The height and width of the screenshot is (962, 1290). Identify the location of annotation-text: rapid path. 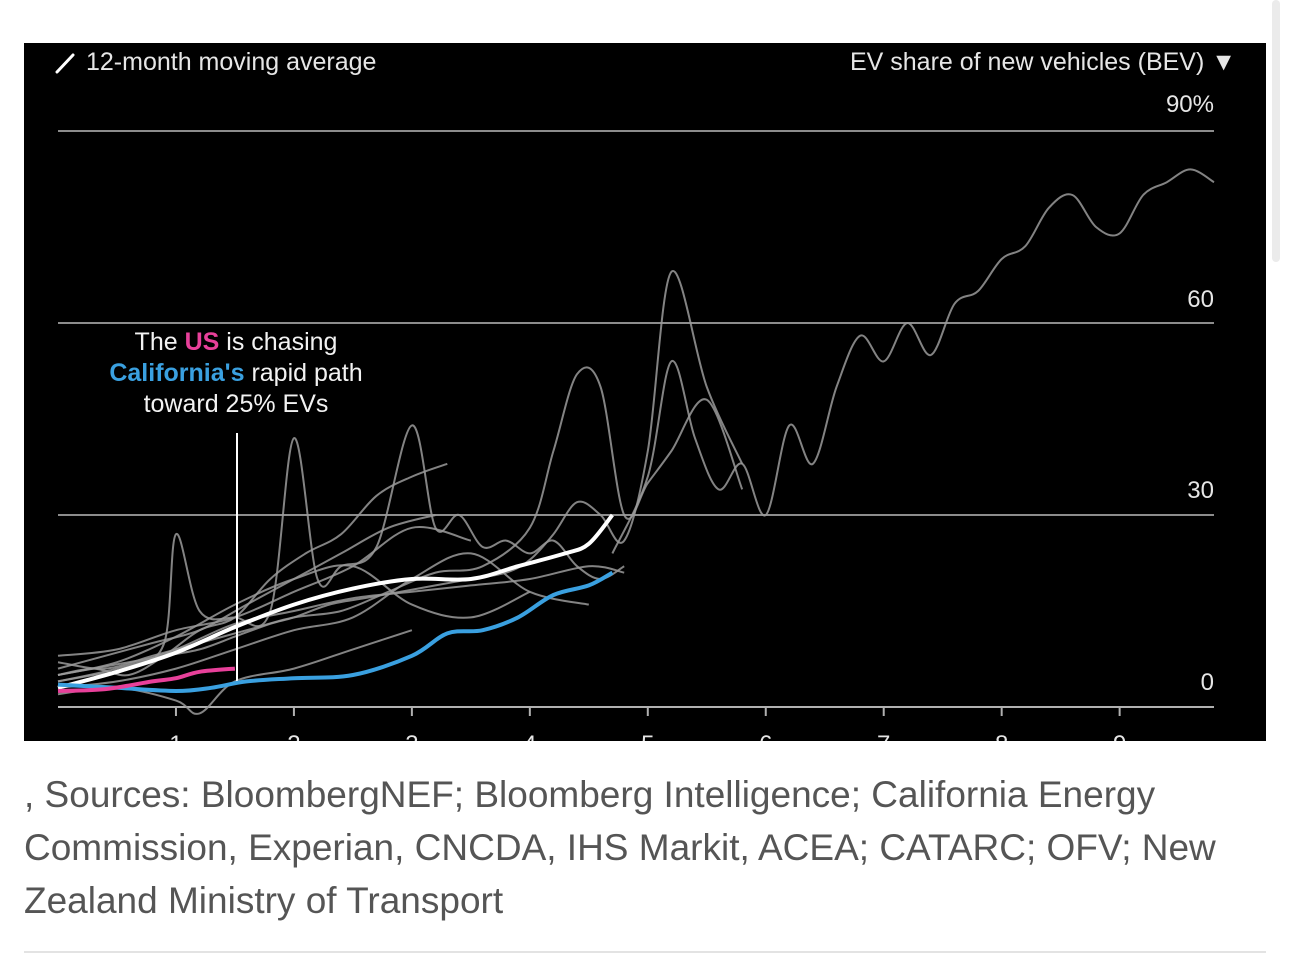
(307, 373).